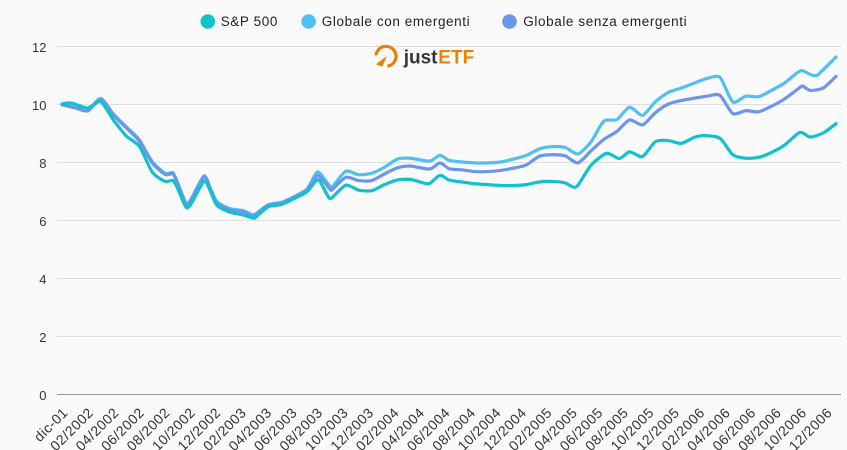 The height and width of the screenshot is (450, 847). I want to click on svg-text: just, so click(420, 58).